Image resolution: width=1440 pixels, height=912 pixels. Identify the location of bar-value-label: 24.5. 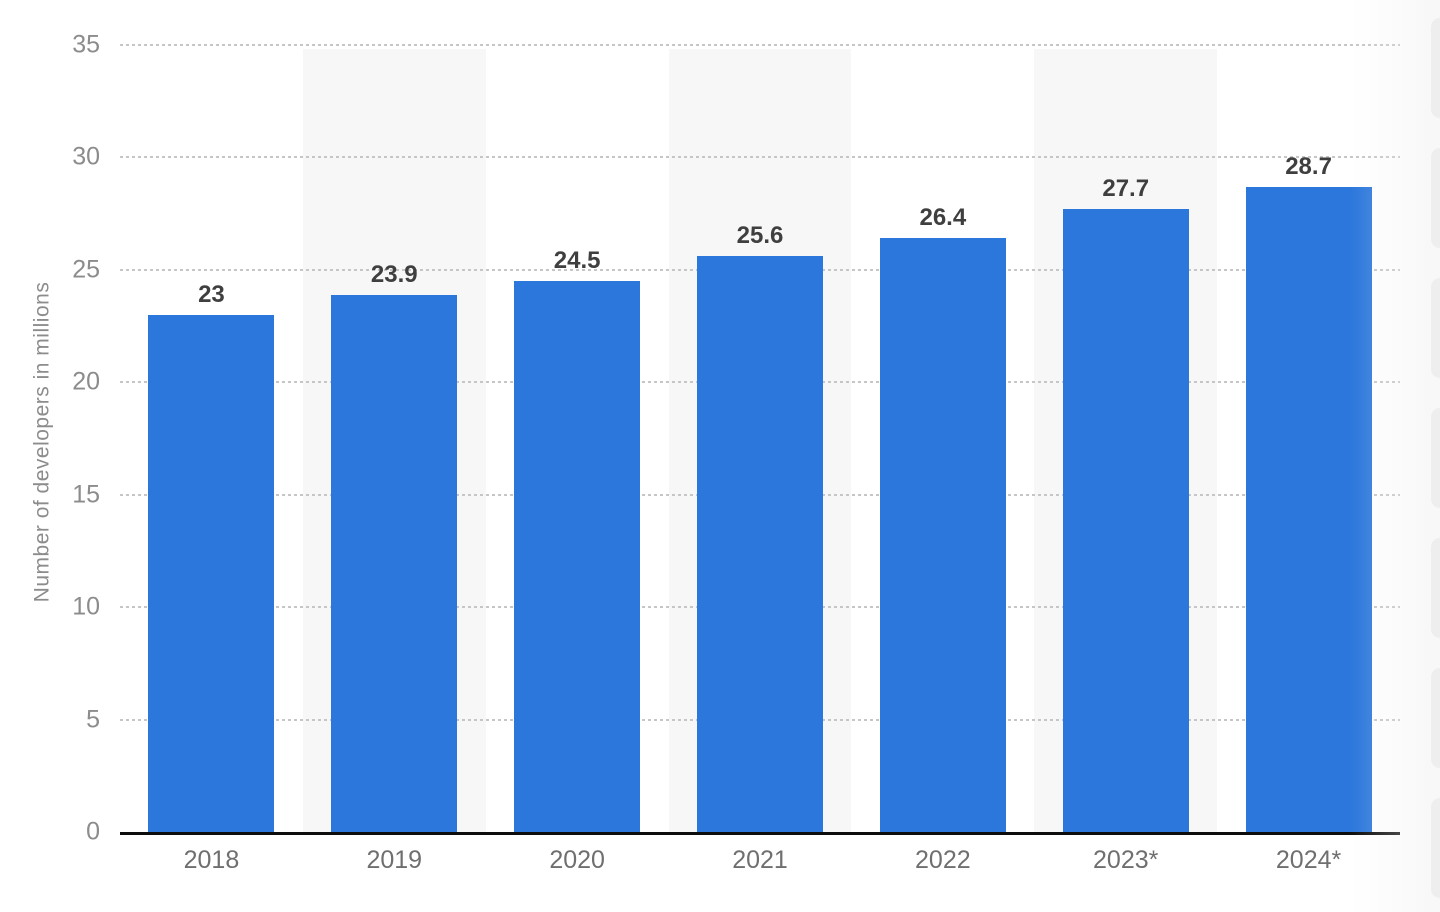
(577, 261).